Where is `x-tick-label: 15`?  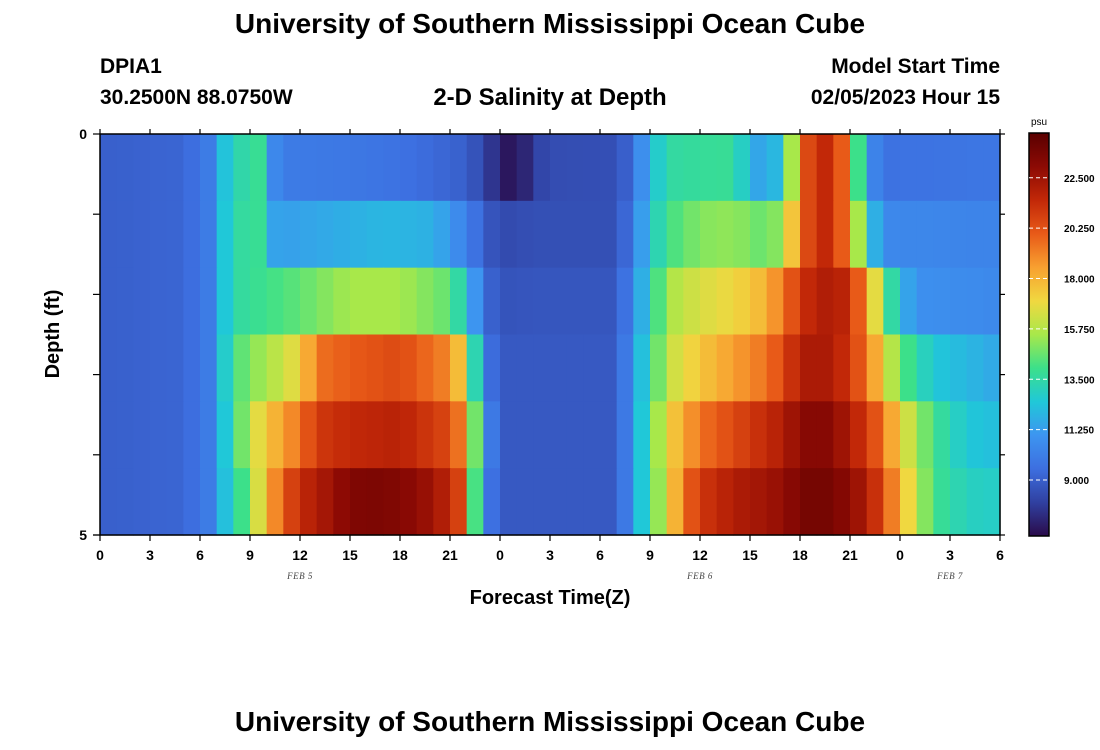
x-tick-label: 15 is located at coordinates (350, 555).